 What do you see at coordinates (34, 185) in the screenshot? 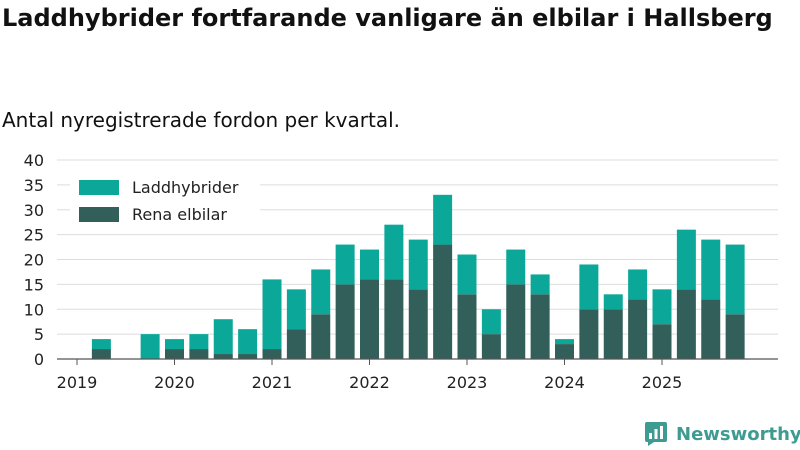
I see `y-tick-label: 35` at bounding box center [34, 185].